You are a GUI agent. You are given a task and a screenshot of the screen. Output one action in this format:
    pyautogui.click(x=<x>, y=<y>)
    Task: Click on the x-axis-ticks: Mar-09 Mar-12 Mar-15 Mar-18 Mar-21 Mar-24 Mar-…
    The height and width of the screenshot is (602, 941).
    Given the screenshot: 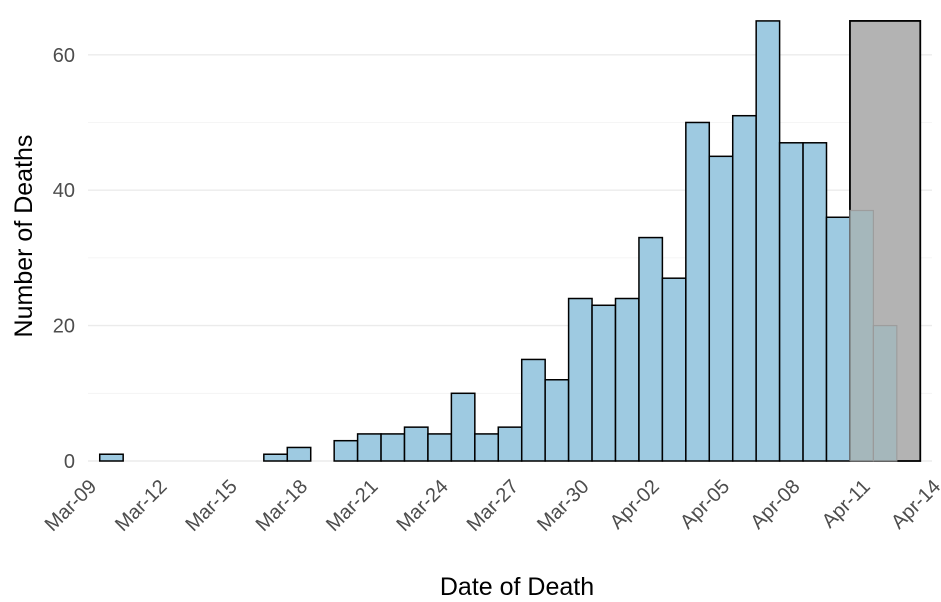 What is the action you would take?
    pyautogui.click(x=491, y=506)
    